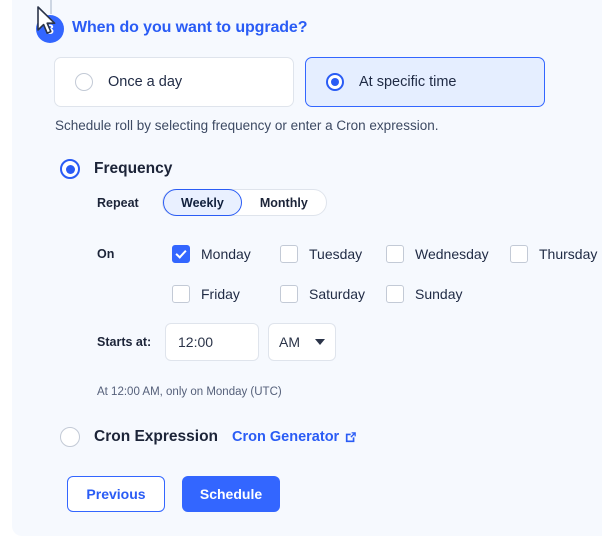 The image size is (602, 549). What do you see at coordinates (181, 294) in the screenshot?
I see `checkbox-friday` at bounding box center [181, 294].